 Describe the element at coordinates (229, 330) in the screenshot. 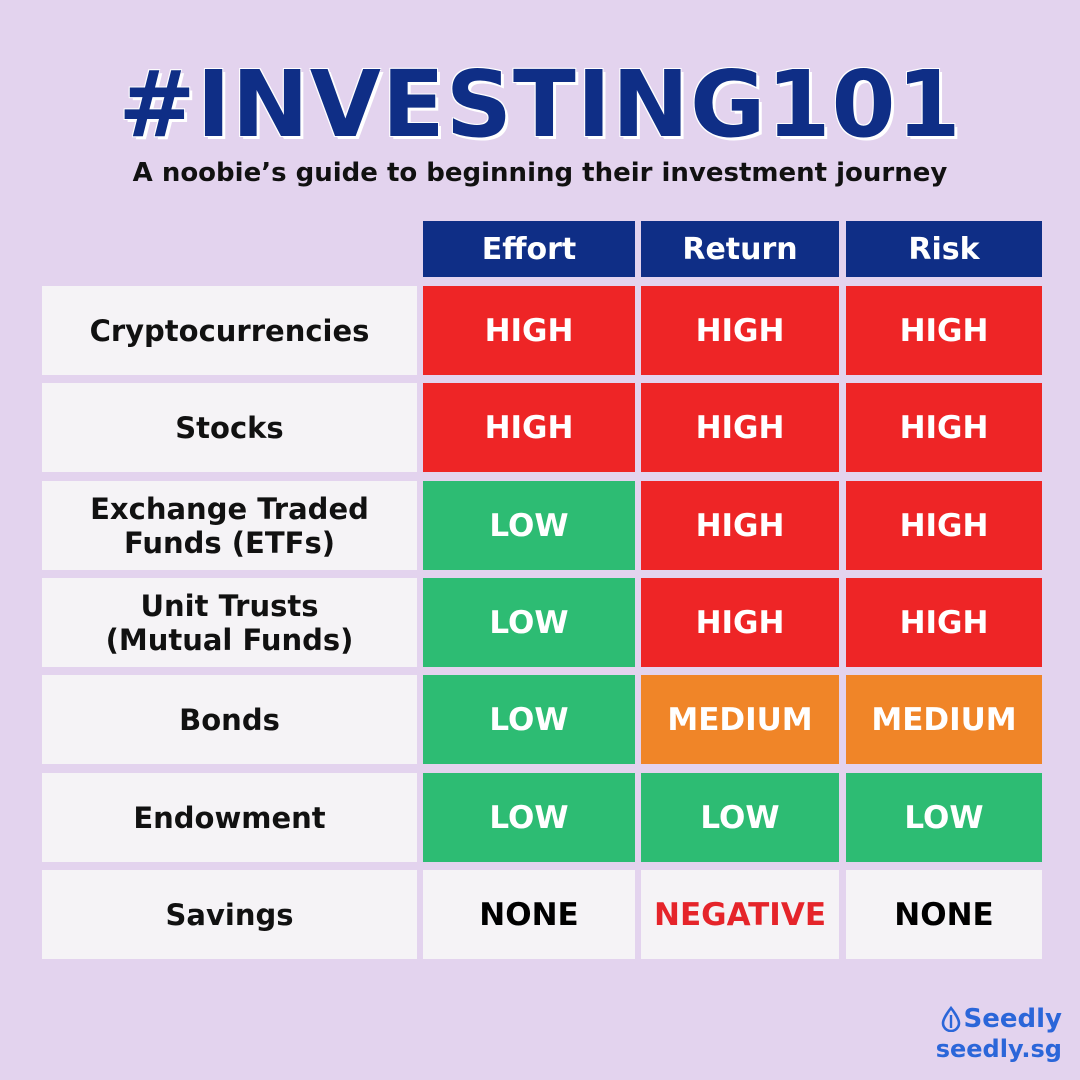

I see `row-label: Cryptocurrencies` at that location.